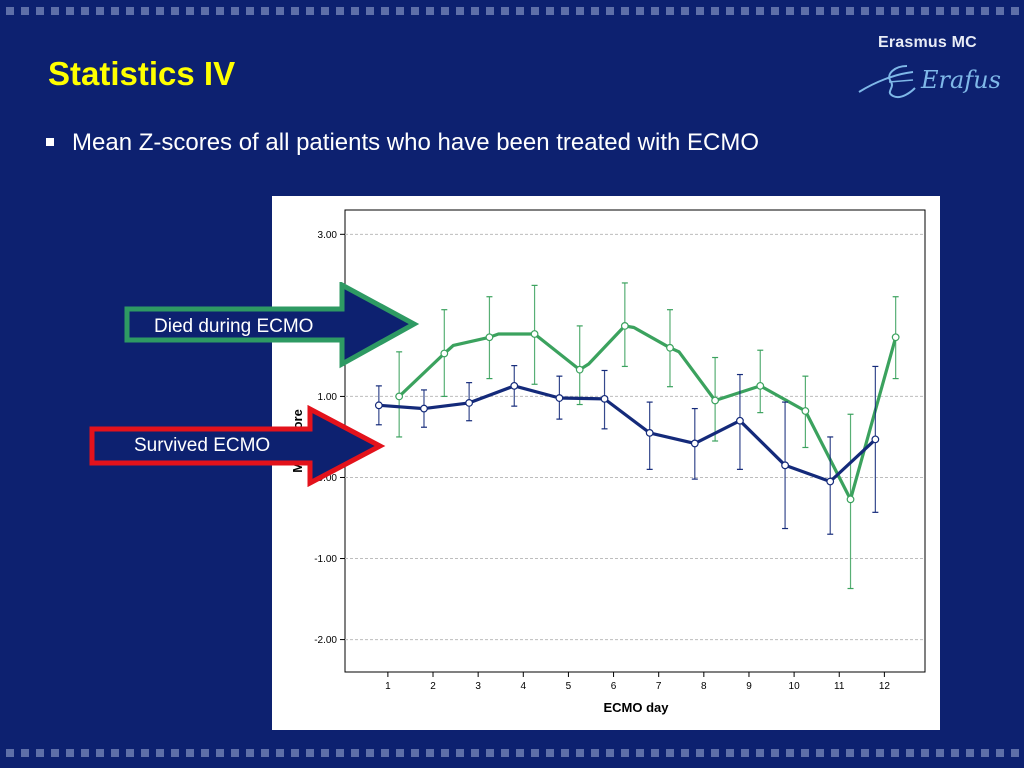 This screenshot has width=1024, height=768. Describe the element at coordinates (202, 445) in the screenshot. I see `survived-ecmo-label: Survived ECMO` at that location.